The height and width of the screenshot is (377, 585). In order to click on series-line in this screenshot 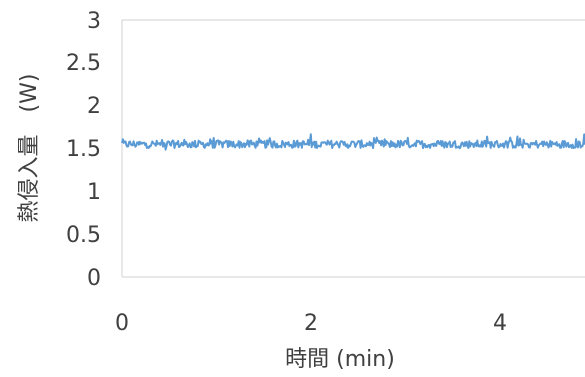, I will do `click(353, 142)`.